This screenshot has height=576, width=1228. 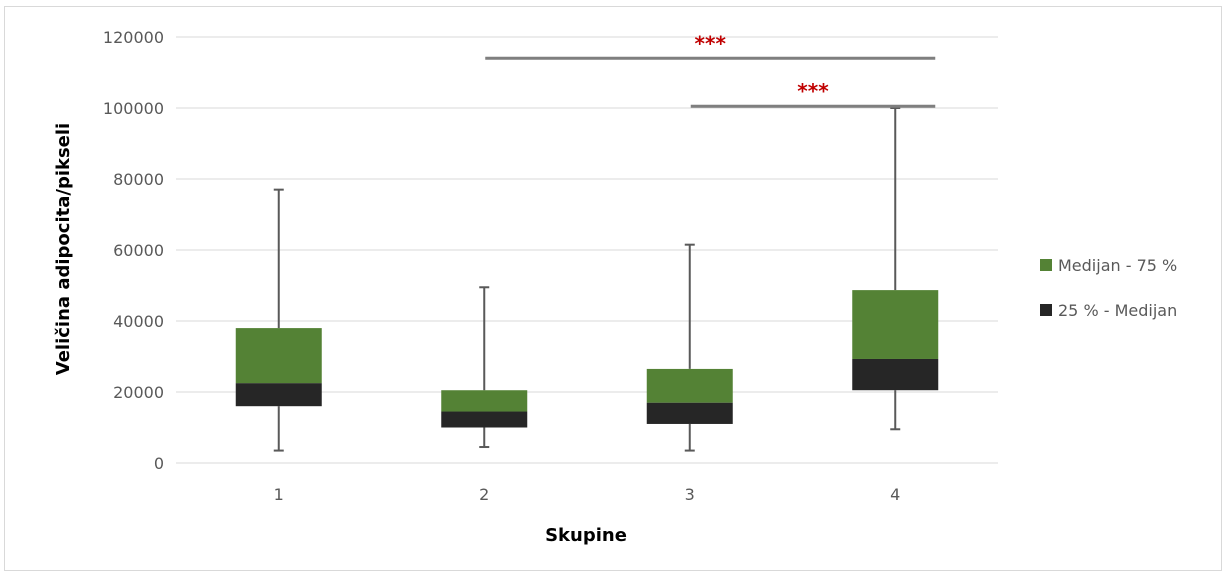 What do you see at coordinates (138, 250) in the screenshot?
I see `y-tick-label: 60000` at bounding box center [138, 250].